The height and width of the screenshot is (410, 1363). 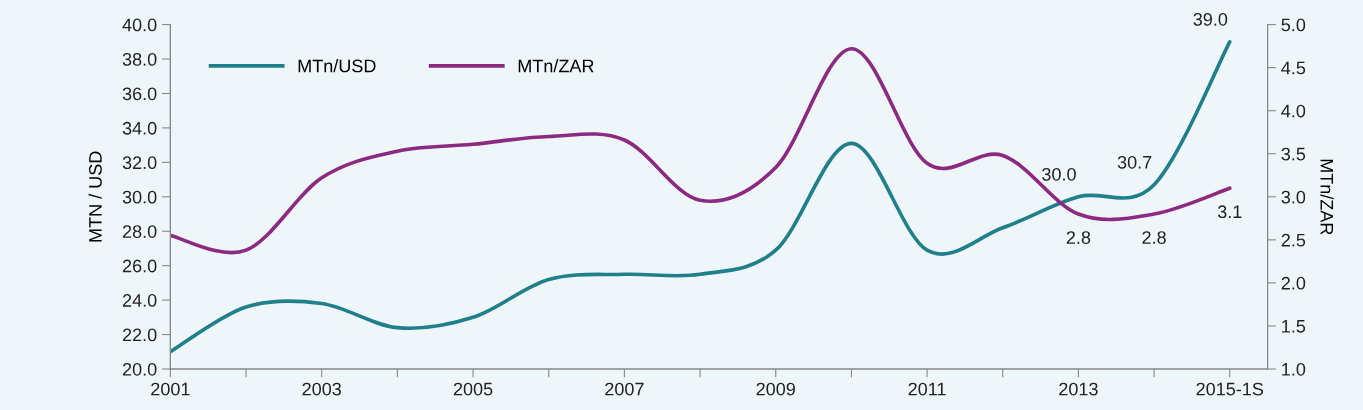 What do you see at coordinates (775, 389) in the screenshot?
I see `x-tick-label: 2009` at bounding box center [775, 389].